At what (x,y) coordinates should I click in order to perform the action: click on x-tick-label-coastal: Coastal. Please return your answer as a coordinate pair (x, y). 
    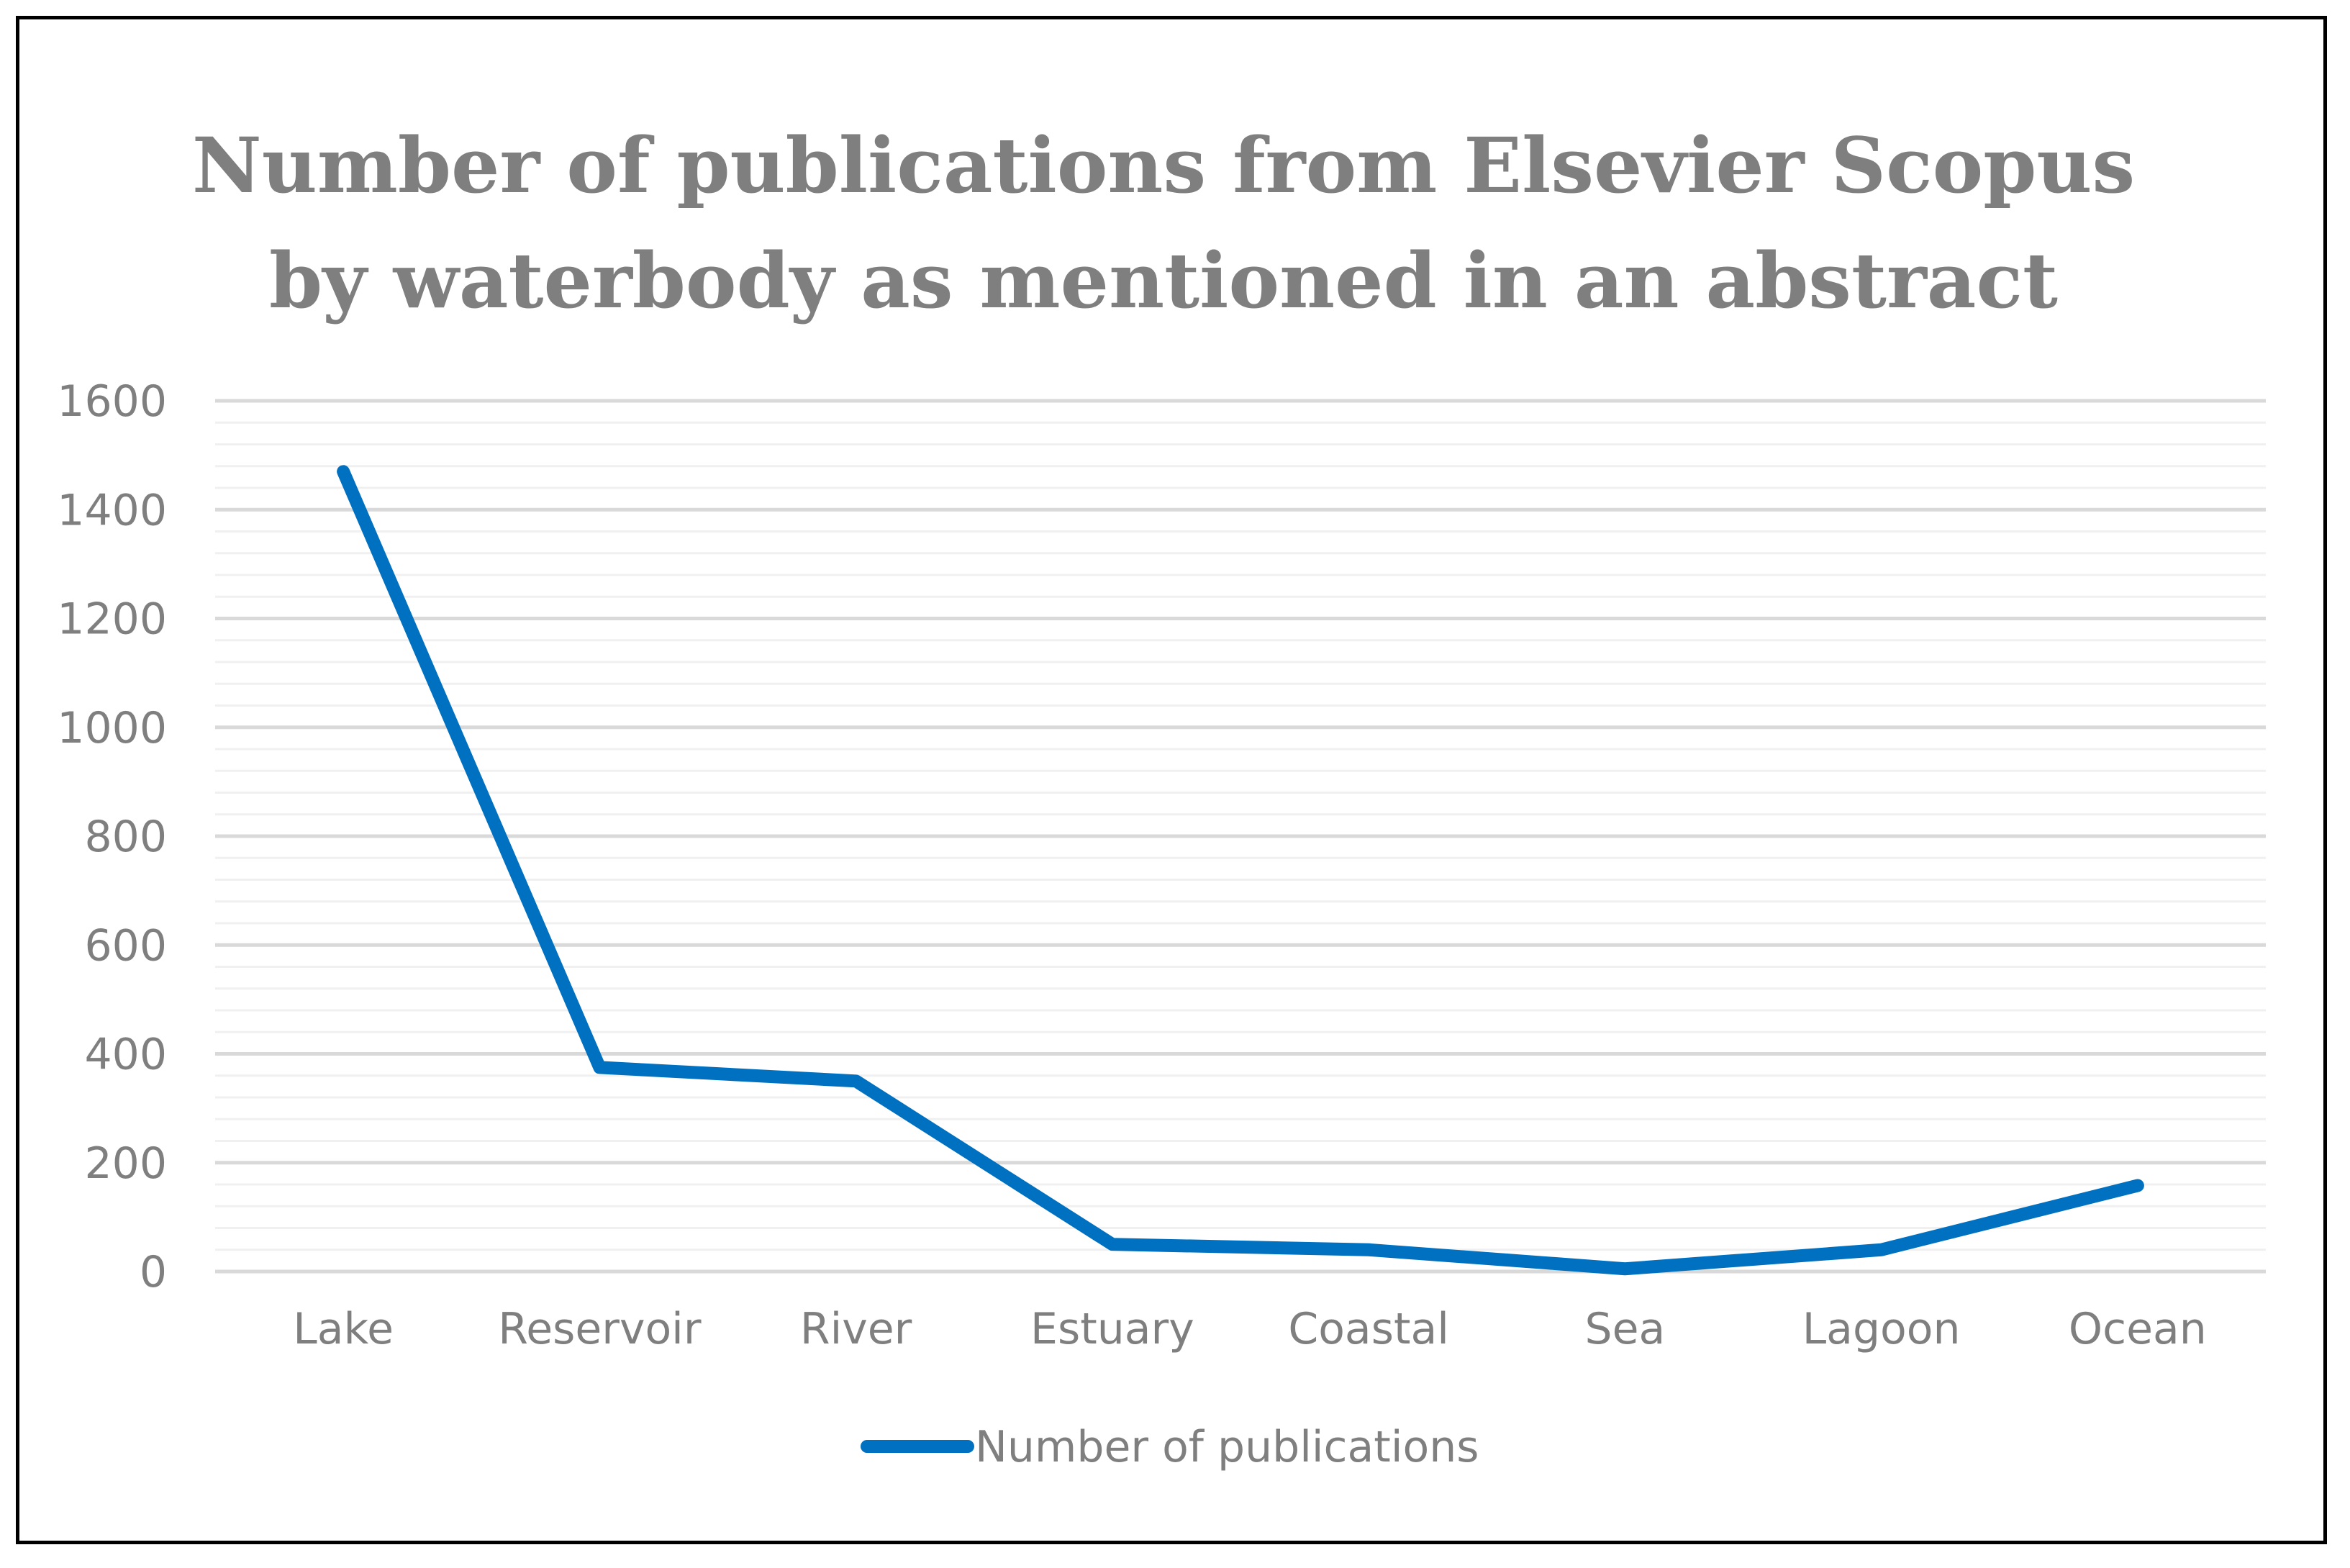
    Looking at the image, I should click on (1368, 1329).